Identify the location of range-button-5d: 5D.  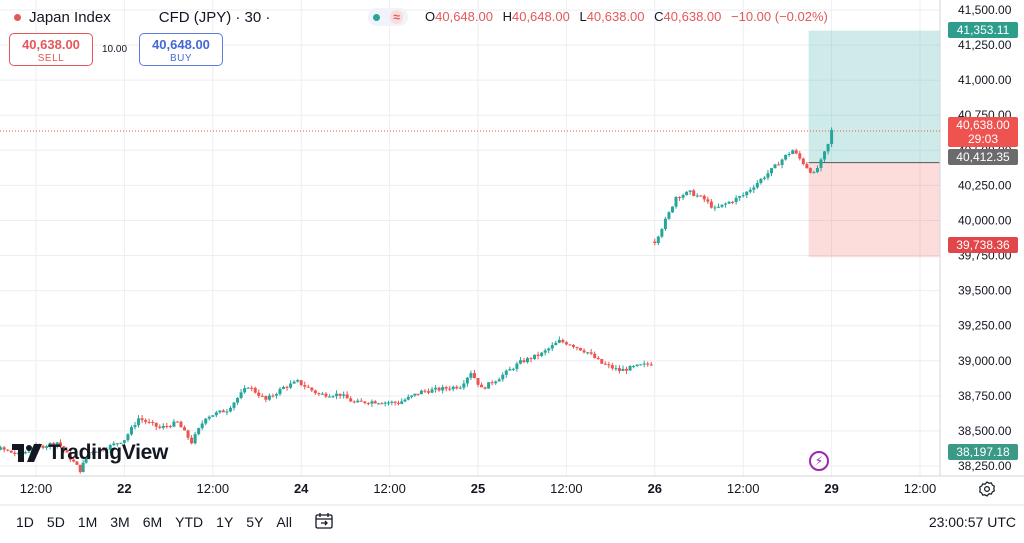
(55, 522).